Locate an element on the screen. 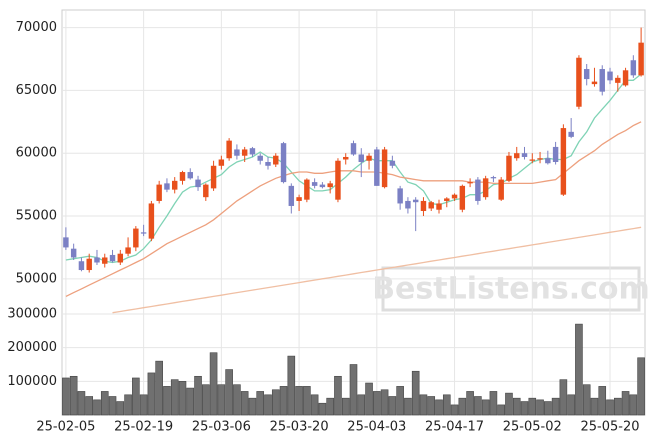 This screenshot has height=448, width=663. y-tick-label: 55000 is located at coordinates (36, 216).